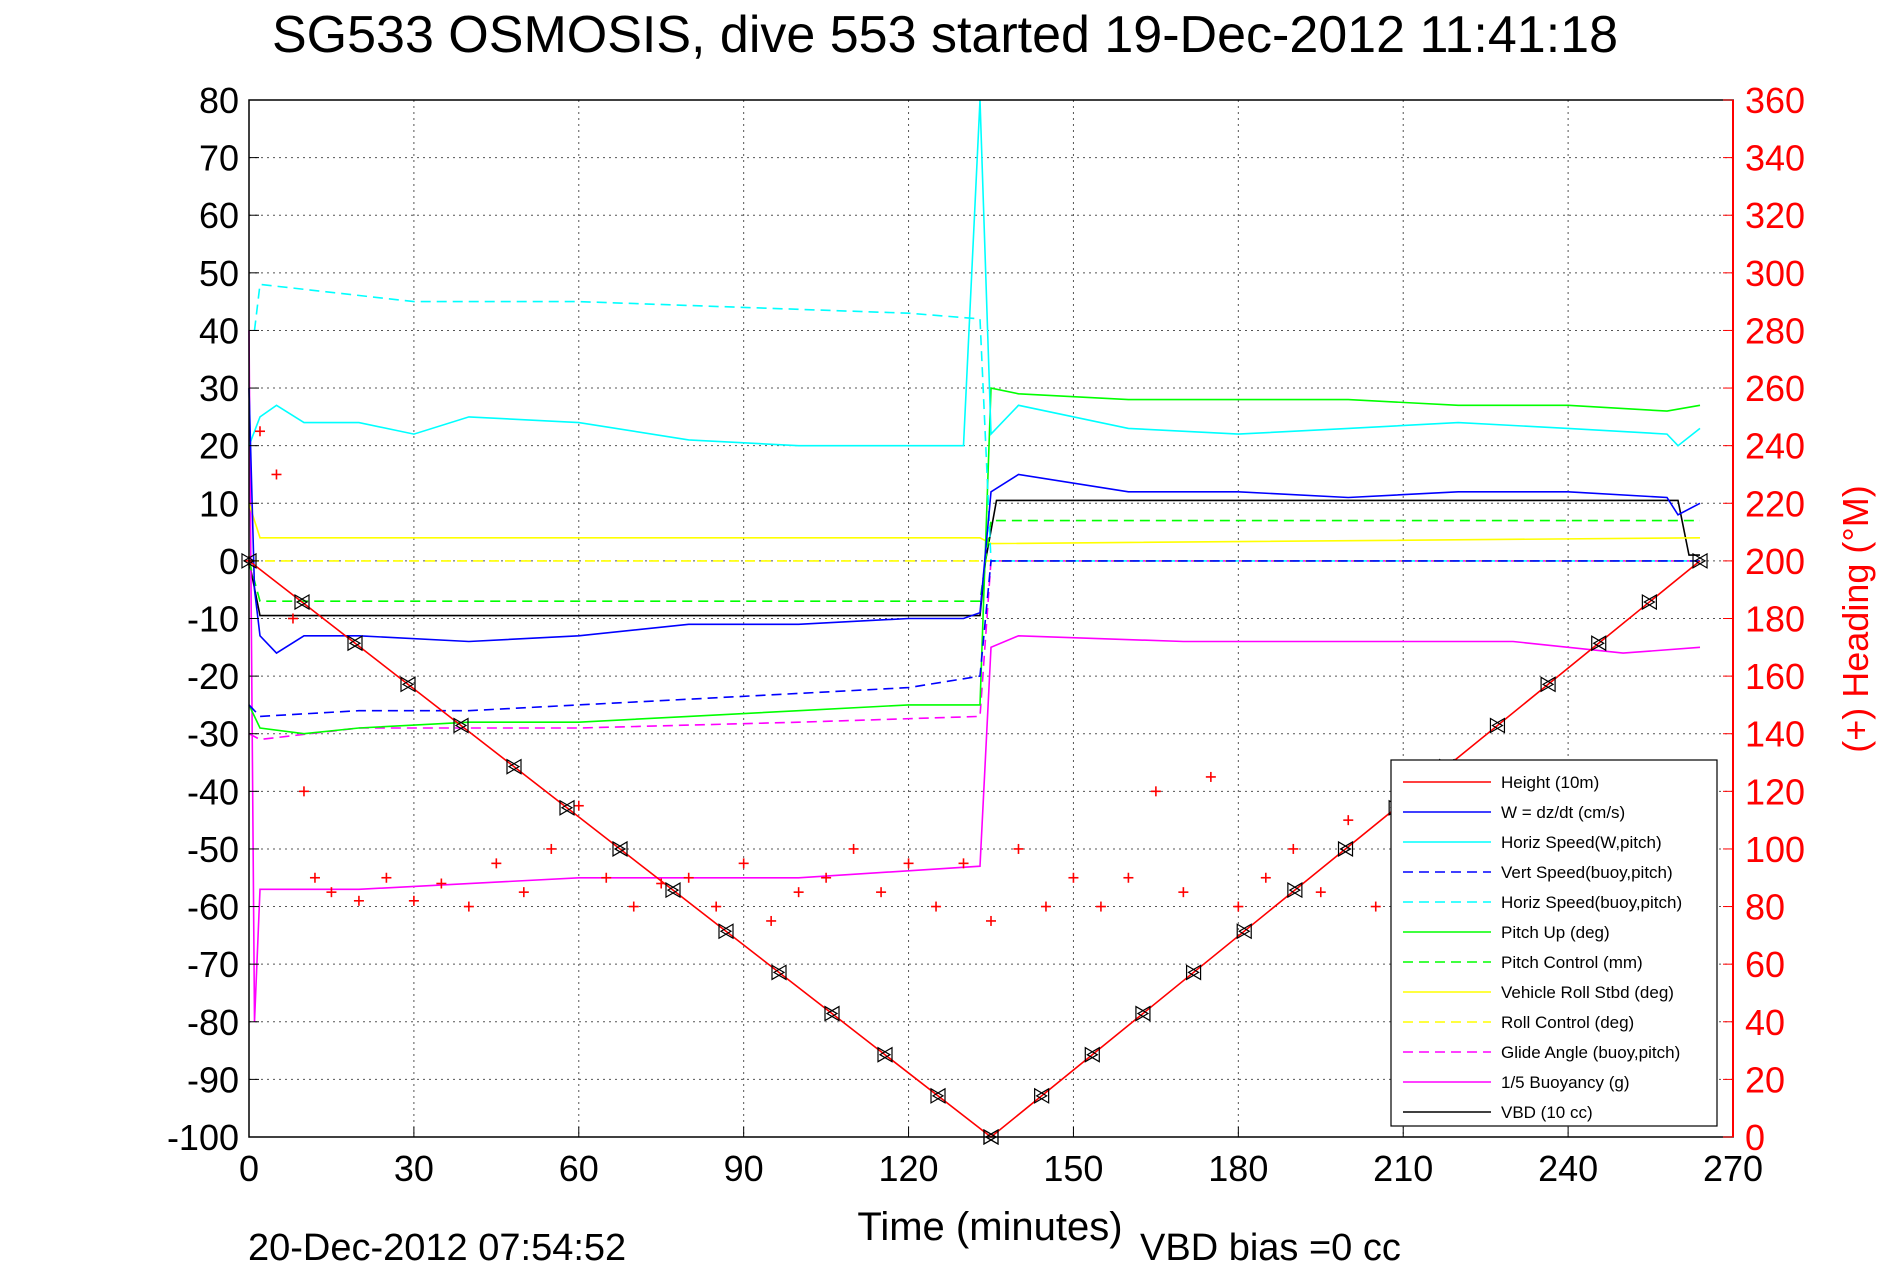  What do you see at coordinates (219, 503) in the screenshot?
I see `y-tick-label: 10` at bounding box center [219, 503].